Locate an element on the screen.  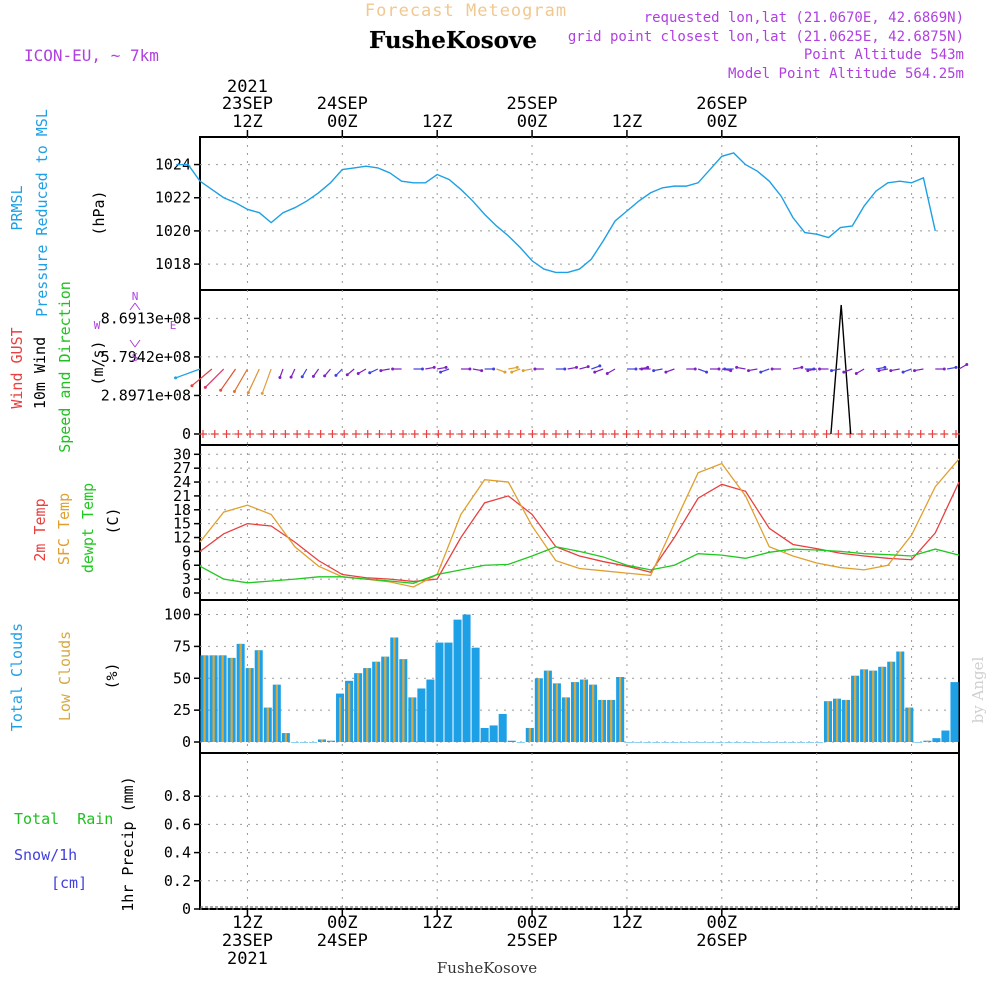
wind-unit: (m/s) is located at coordinates (98, 362).